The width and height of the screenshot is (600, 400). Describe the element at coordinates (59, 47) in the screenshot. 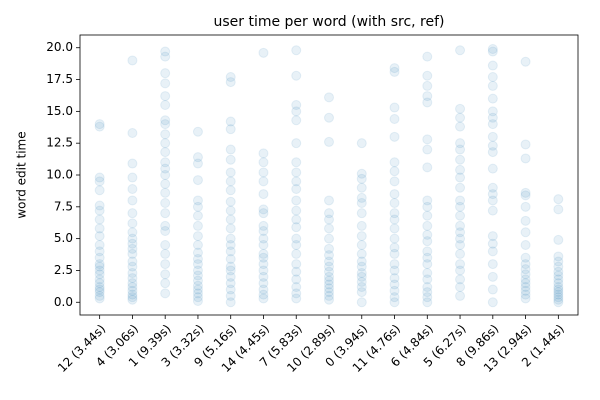

I see `y-tick-label: 20.0` at that location.